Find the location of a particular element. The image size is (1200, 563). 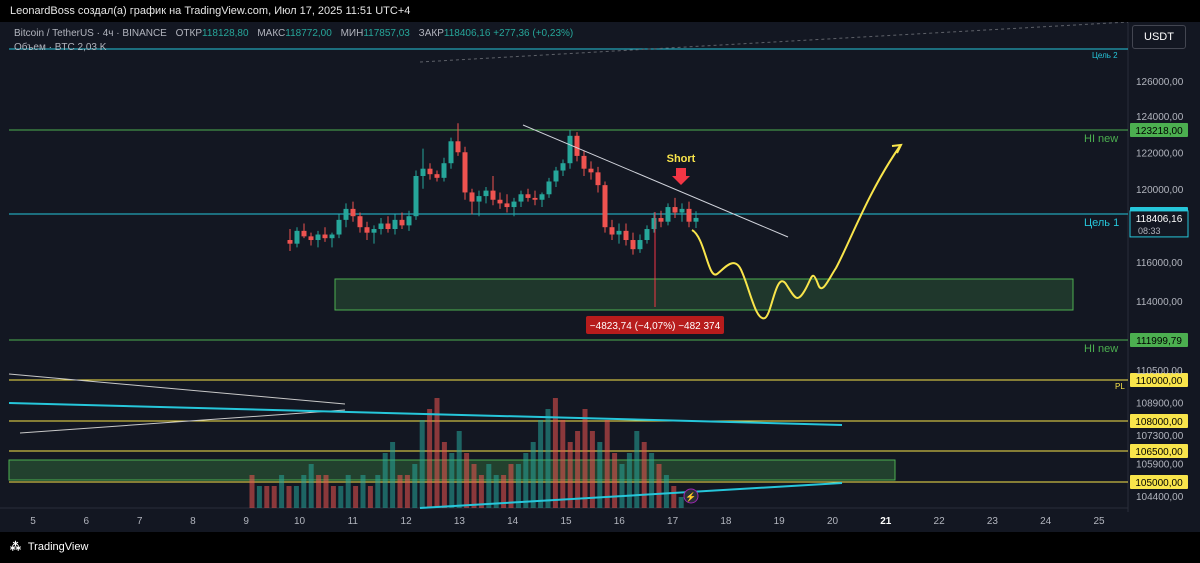

x-tick-6: 11 is located at coordinates (353, 521).